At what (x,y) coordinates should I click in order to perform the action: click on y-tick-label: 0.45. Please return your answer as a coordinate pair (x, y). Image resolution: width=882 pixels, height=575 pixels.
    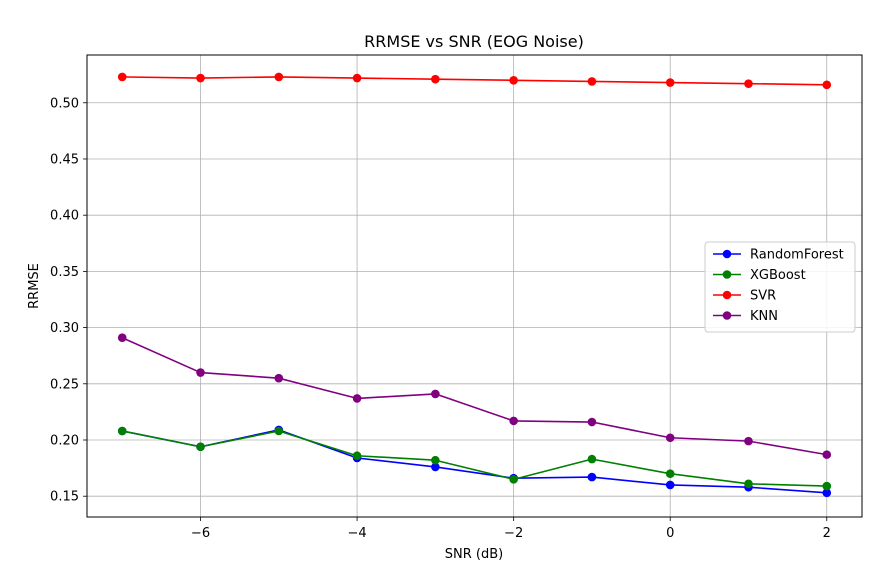
    Looking at the image, I should click on (64, 159).